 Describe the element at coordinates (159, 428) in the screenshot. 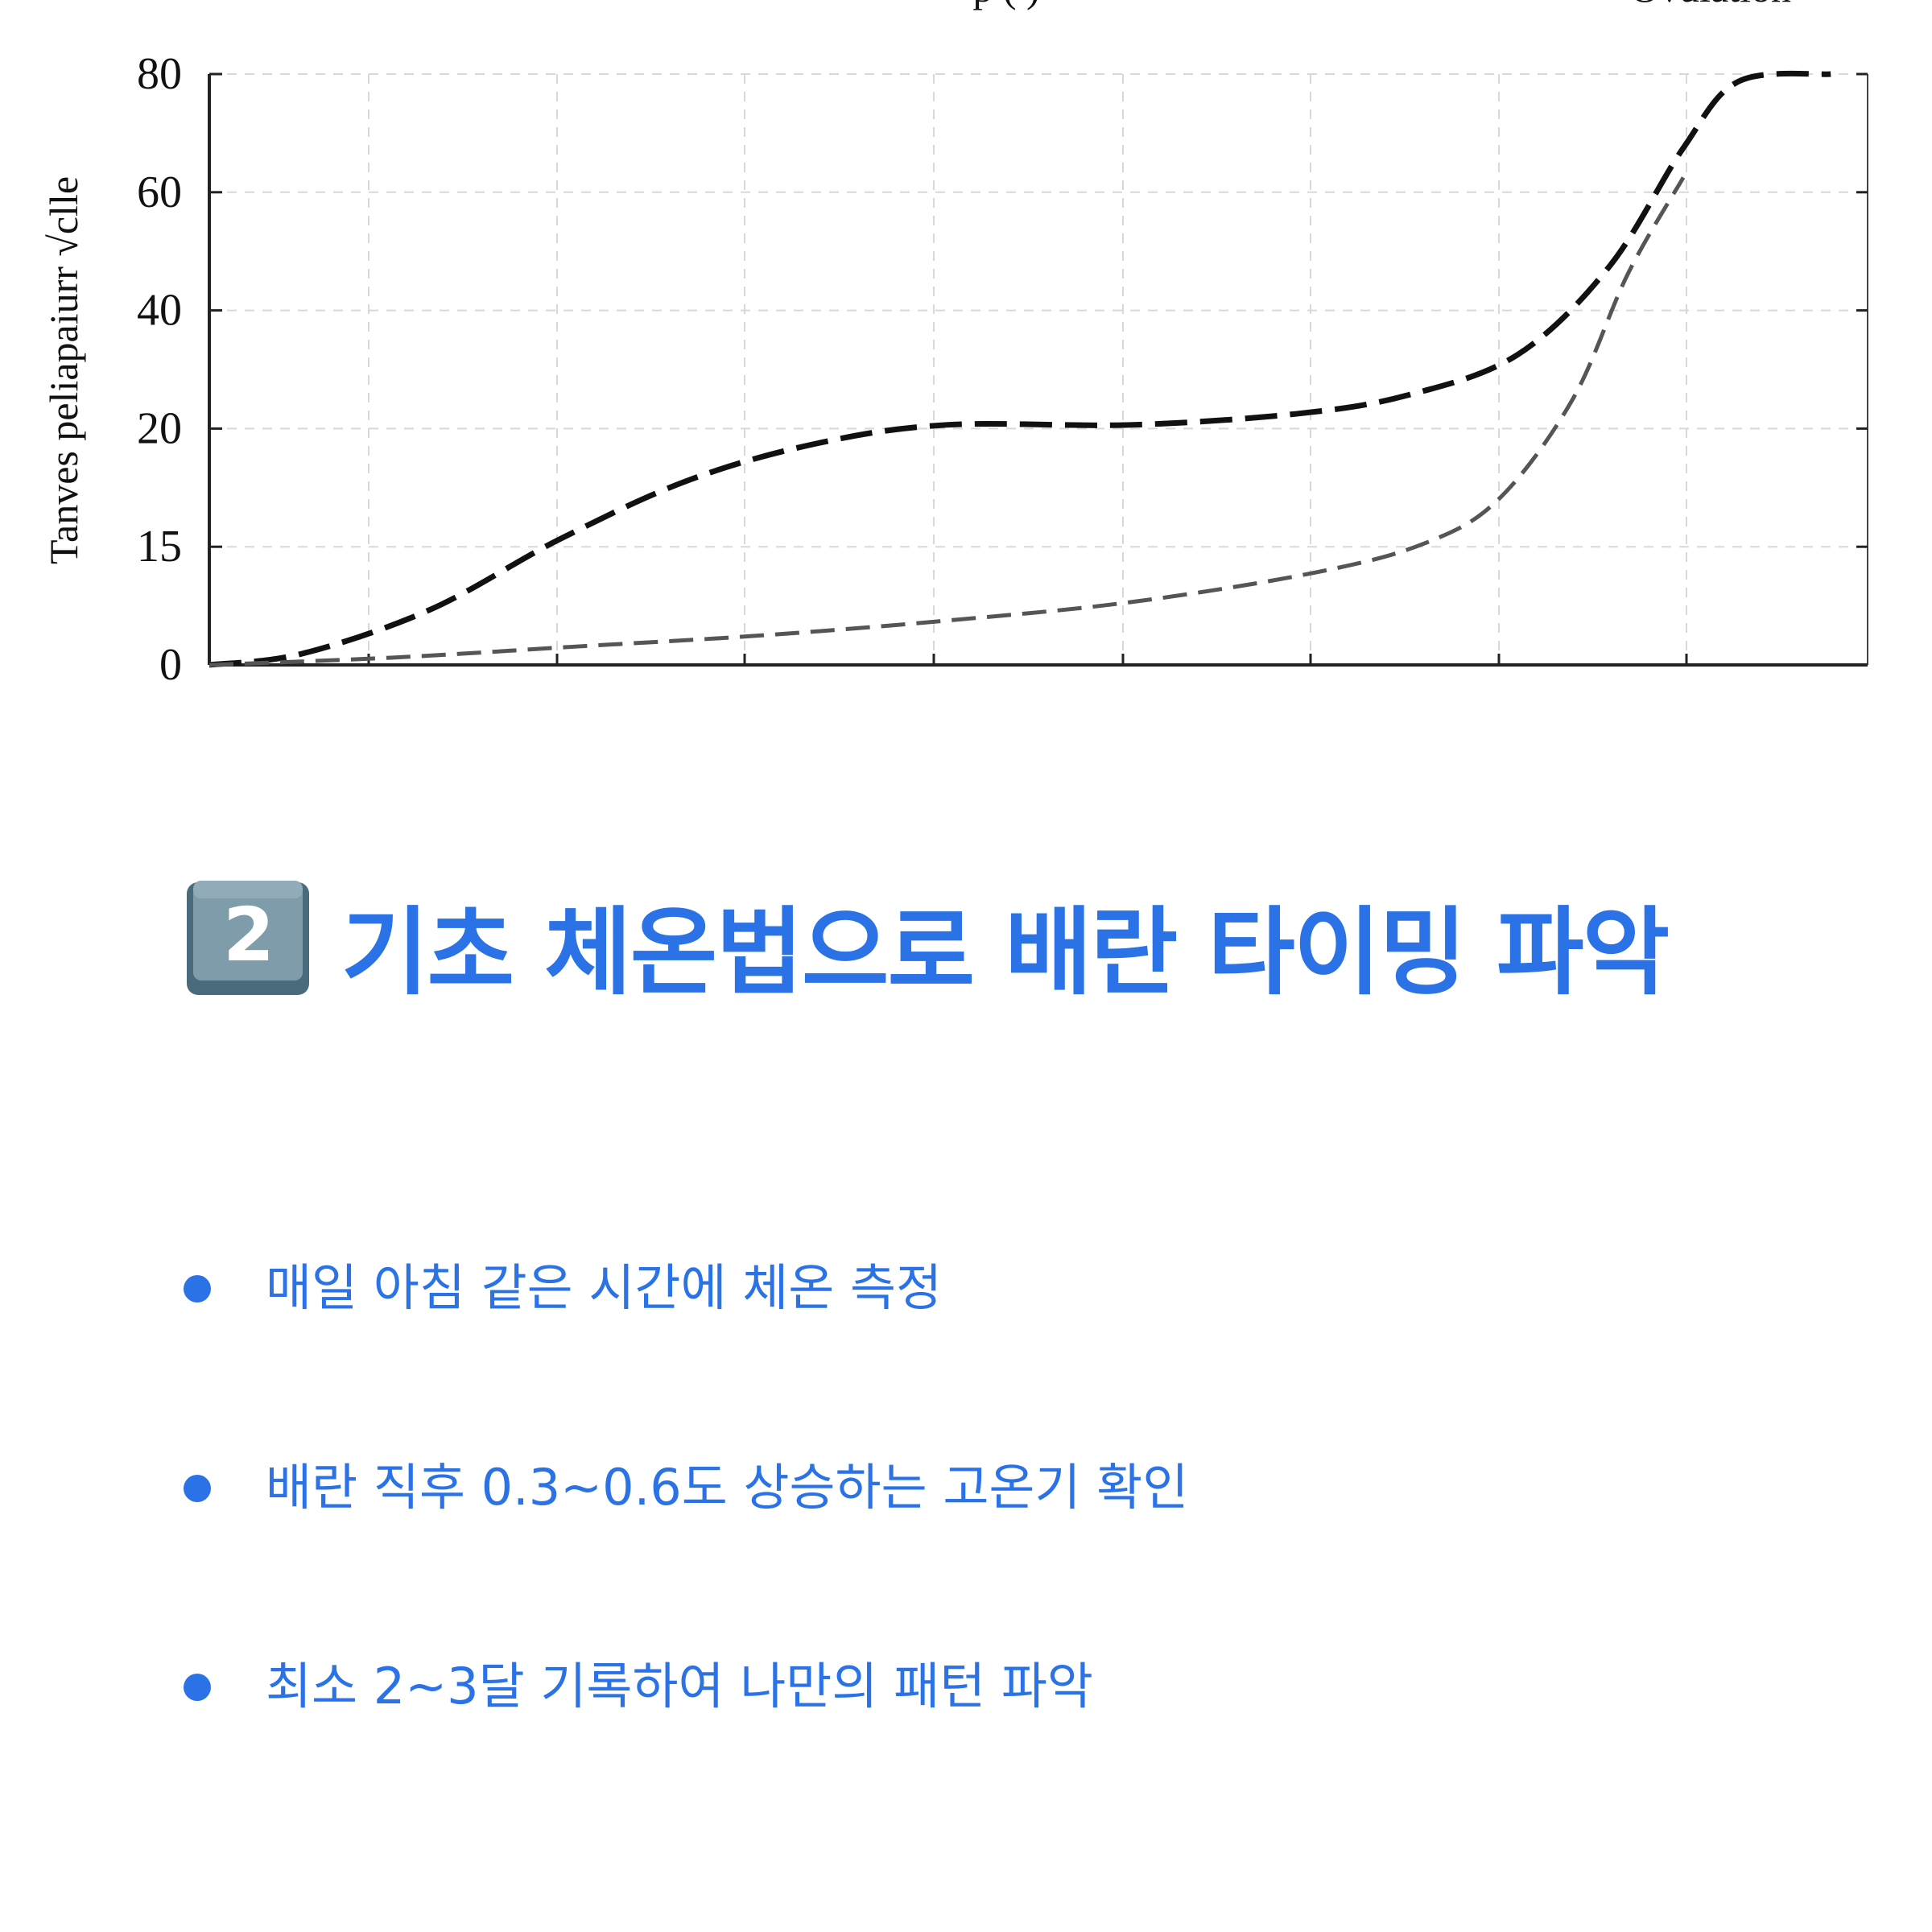

I see `y-tick-label: 20` at that location.